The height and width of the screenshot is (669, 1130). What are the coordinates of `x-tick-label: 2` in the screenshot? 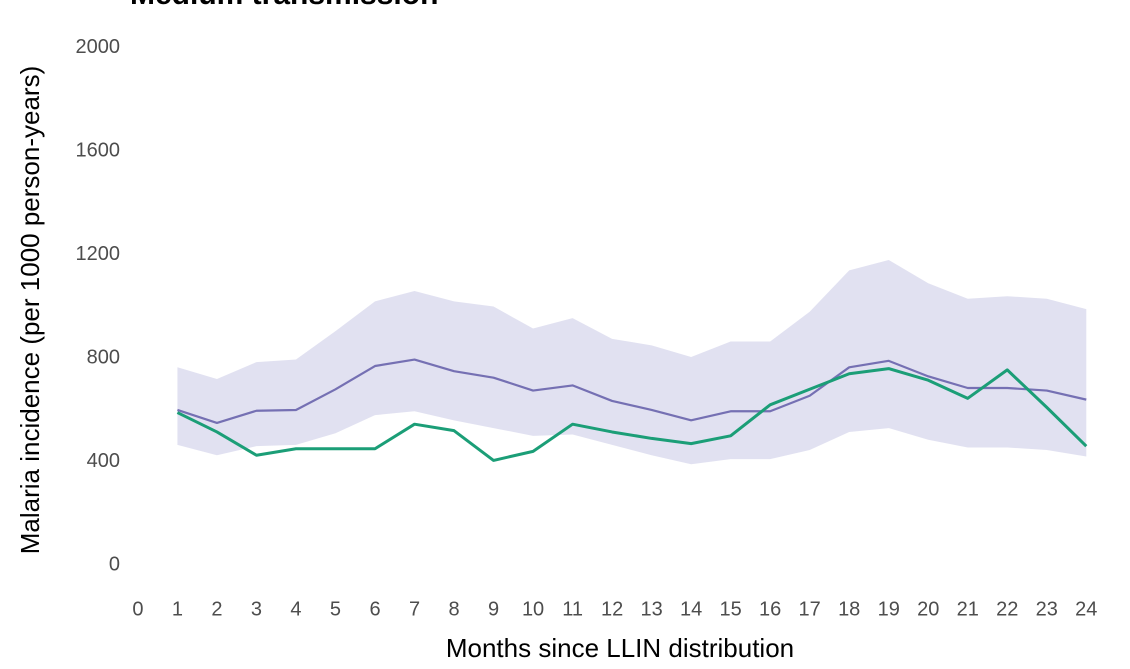 It's located at (216, 609).